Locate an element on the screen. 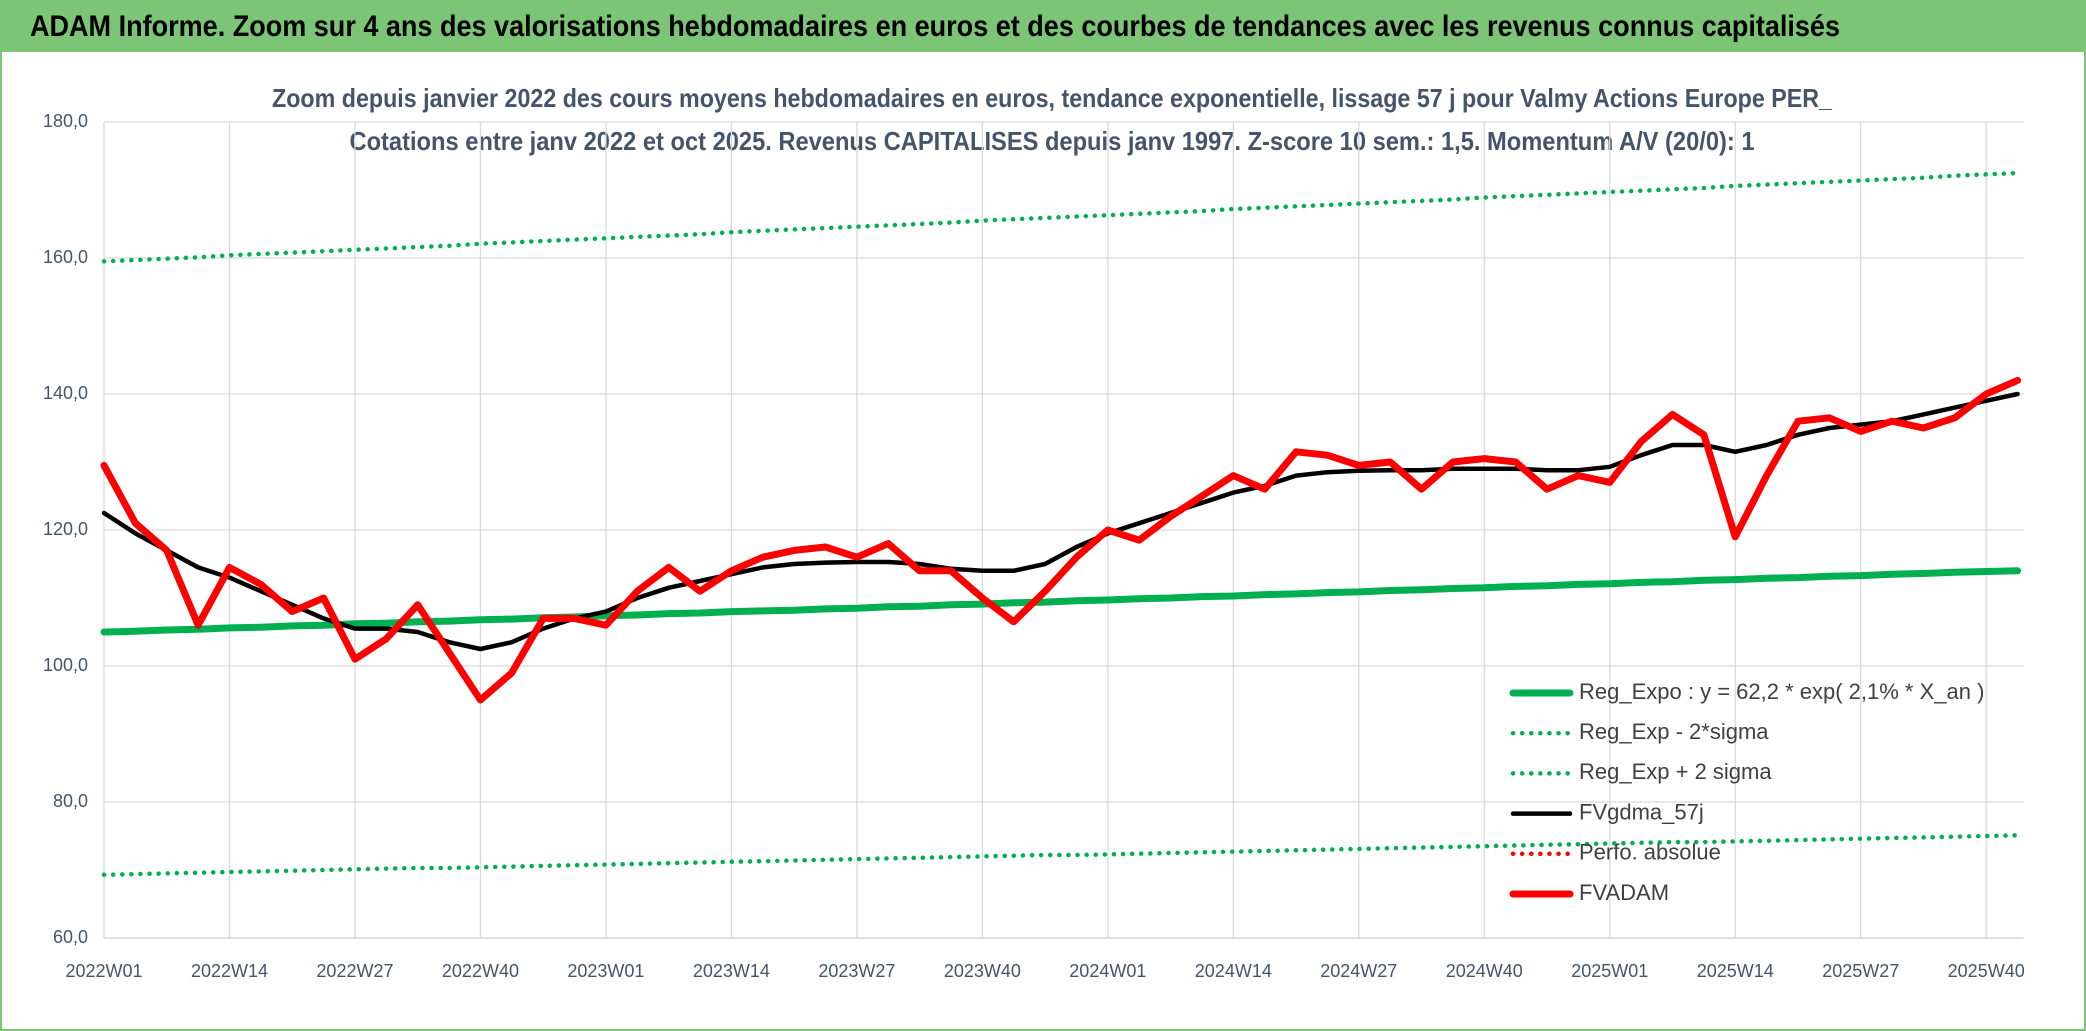 The height and width of the screenshot is (1031, 2086). legend-label: Perfo. absolue is located at coordinates (1650, 852).